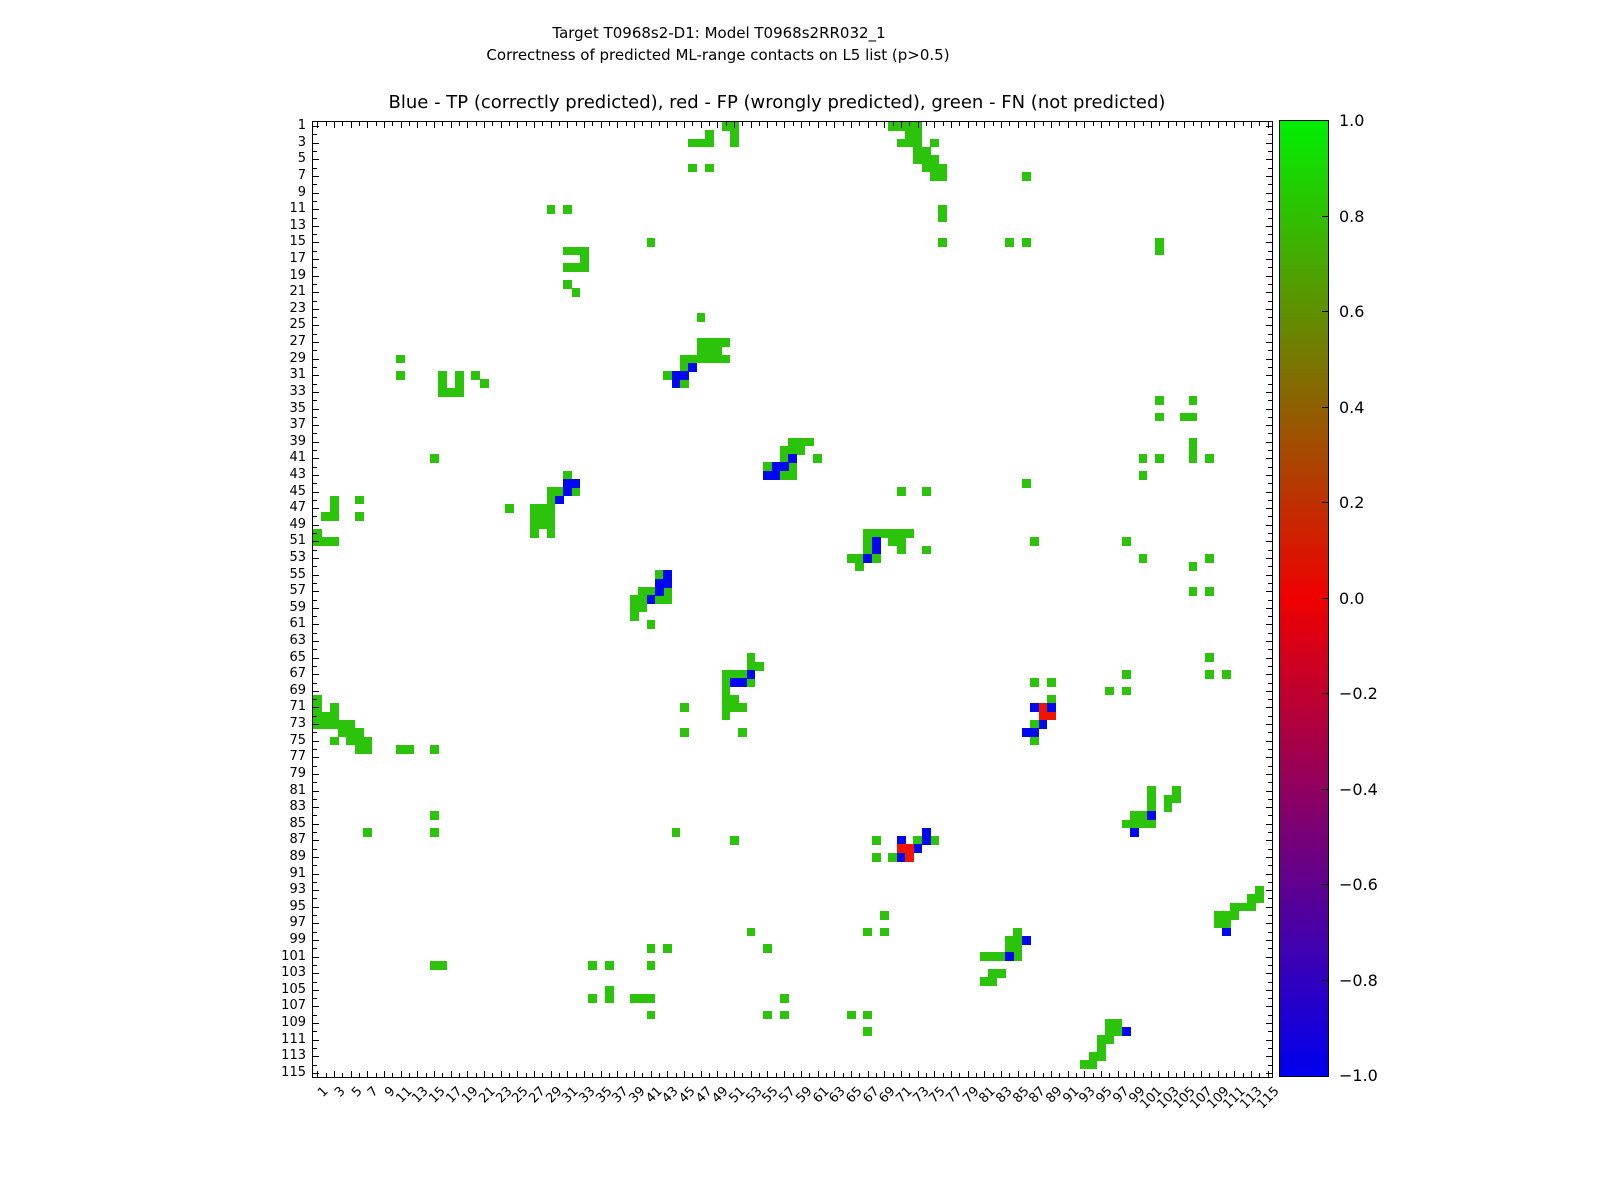  What do you see at coordinates (357, 1092) in the screenshot?
I see `x-axis-tick-label: 5` at bounding box center [357, 1092].